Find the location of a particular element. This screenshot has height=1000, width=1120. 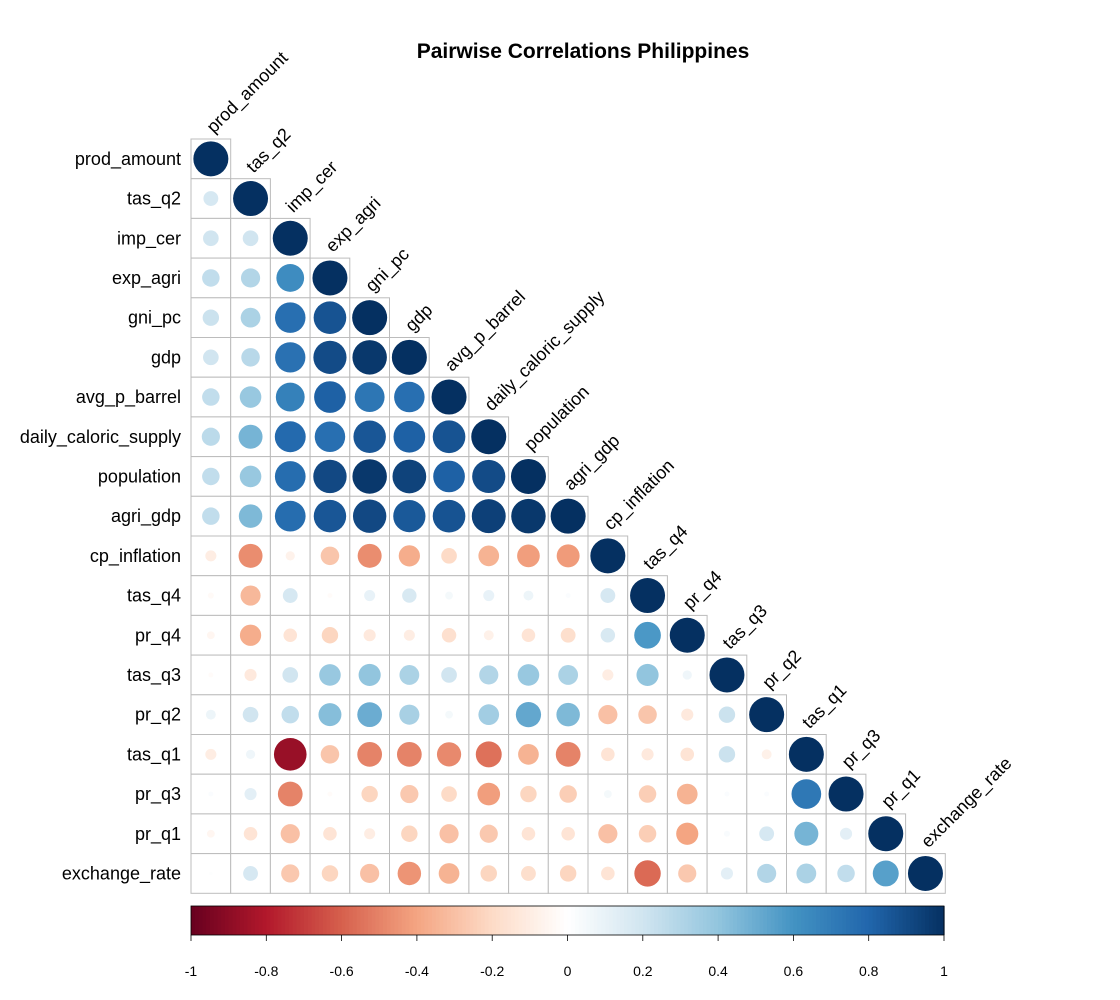

correlation-circle-exp_agri-tas_q2 is located at coordinates (250, 278).